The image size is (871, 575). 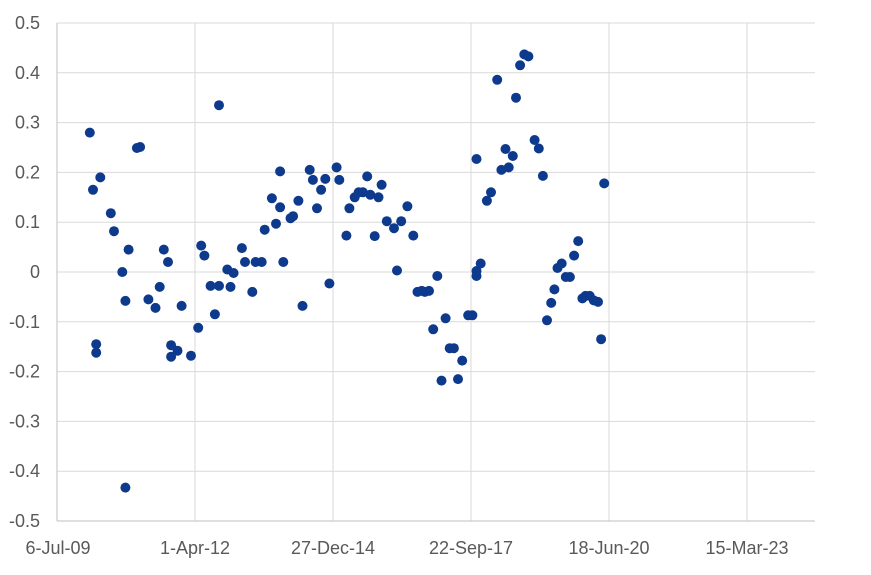 I want to click on y-tick-label: 0.4, so click(x=27, y=73).